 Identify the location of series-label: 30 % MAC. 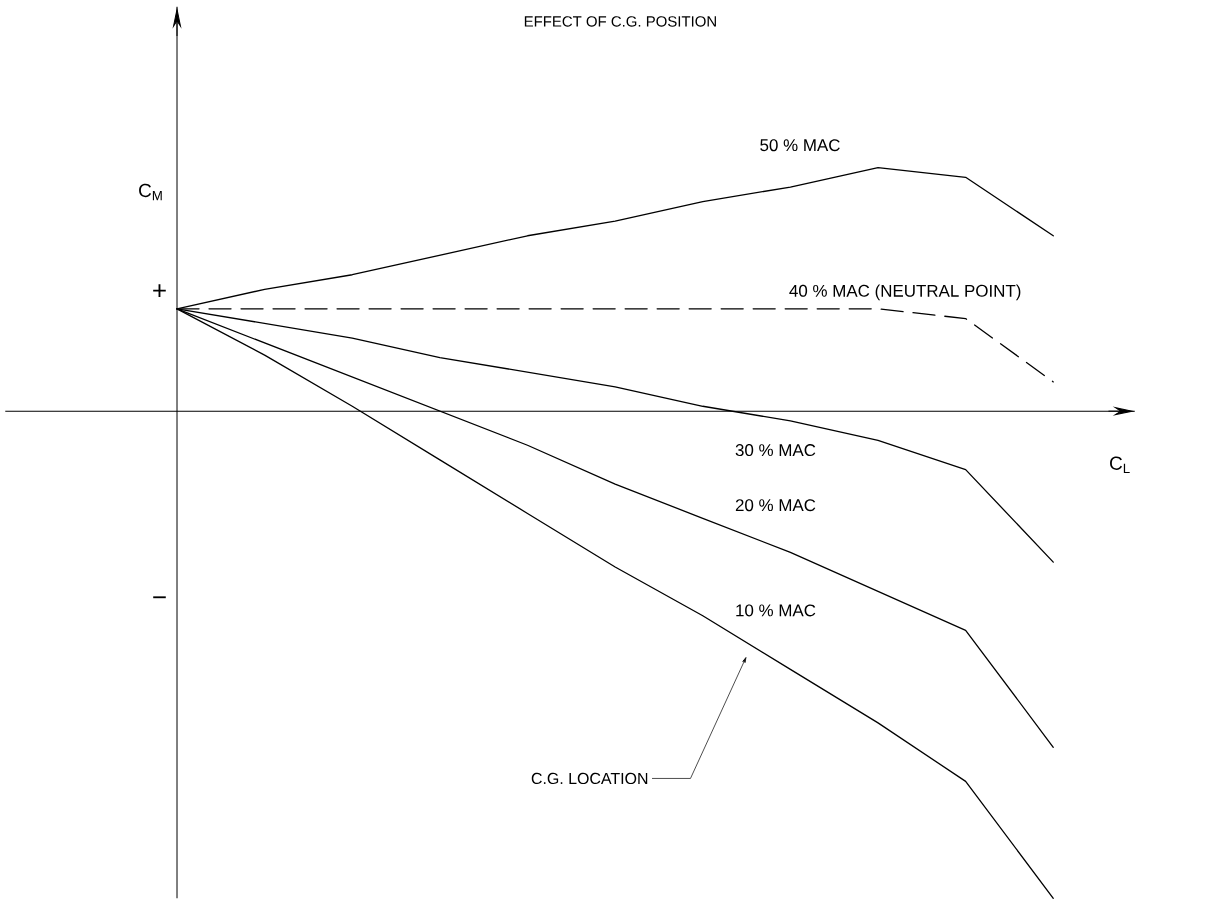
(775, 450).